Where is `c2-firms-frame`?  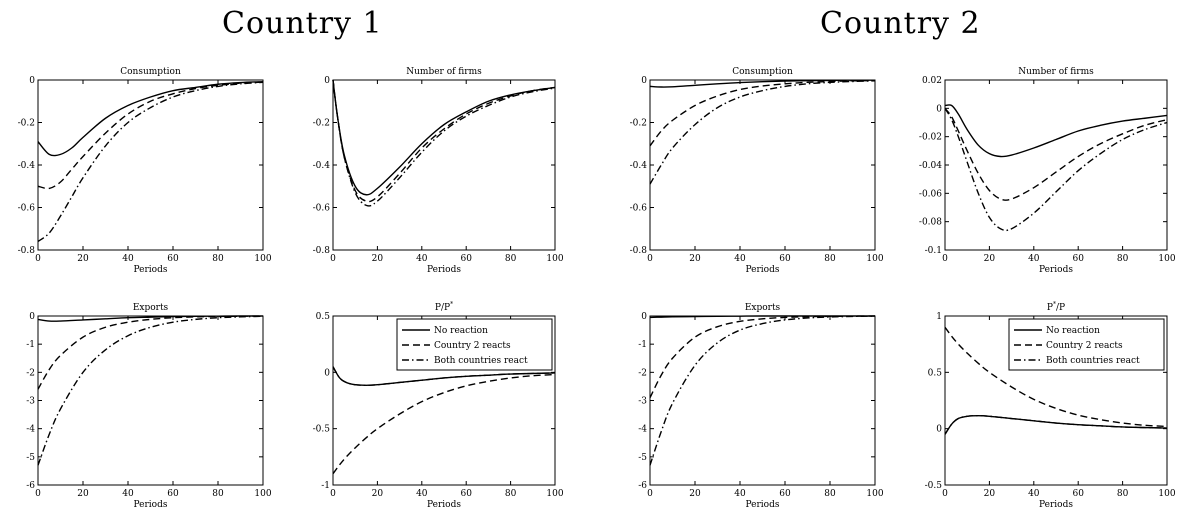
c2-firms-frame is located at coordinates (1056, 165).